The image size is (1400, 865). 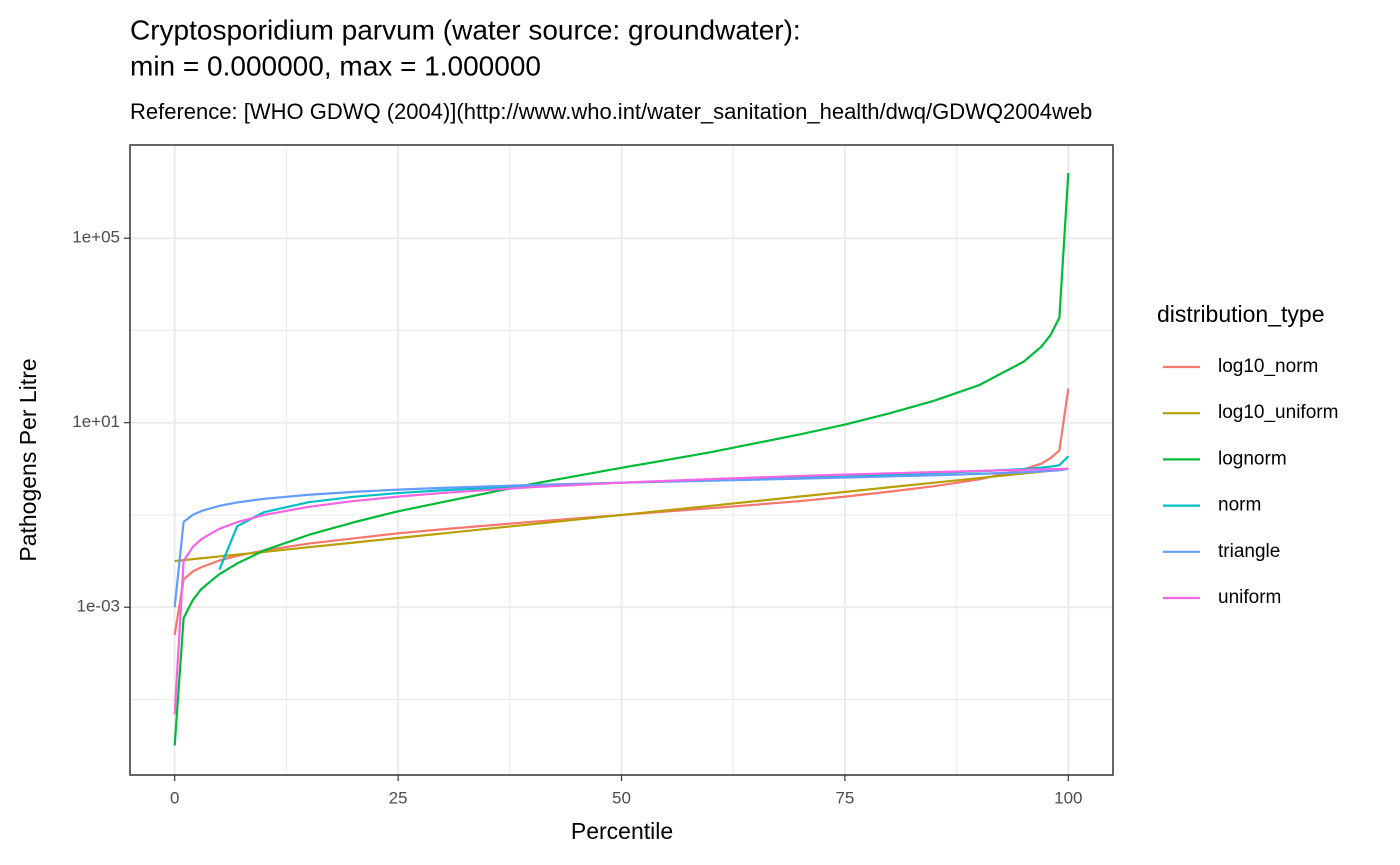 I want to click on legend-label: log10_norm, so click(x=1268, y=366).